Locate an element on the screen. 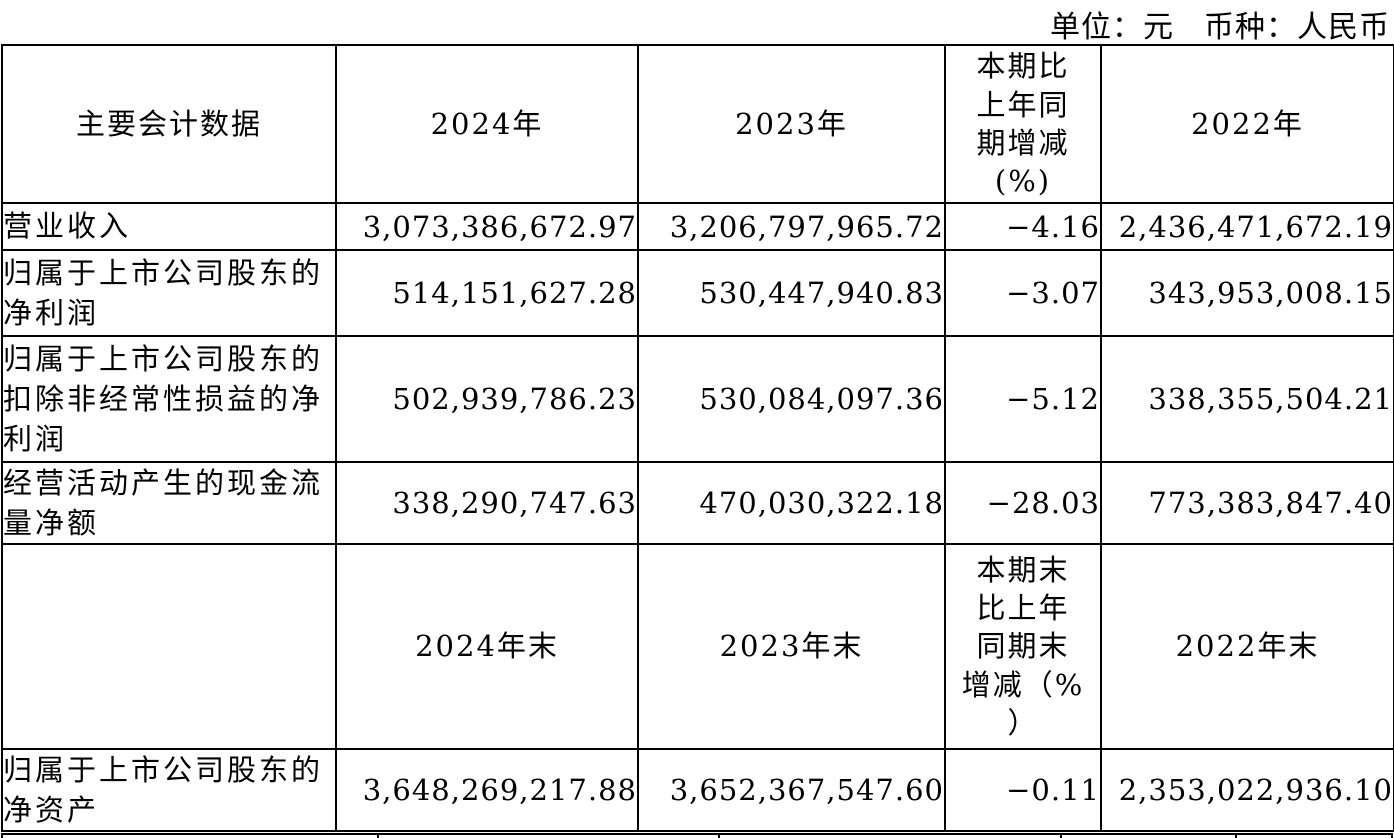 The height and width of the screenshot is (838, 1394). value-2023: 470,030,322.18 is located at coordinates (791, 503).